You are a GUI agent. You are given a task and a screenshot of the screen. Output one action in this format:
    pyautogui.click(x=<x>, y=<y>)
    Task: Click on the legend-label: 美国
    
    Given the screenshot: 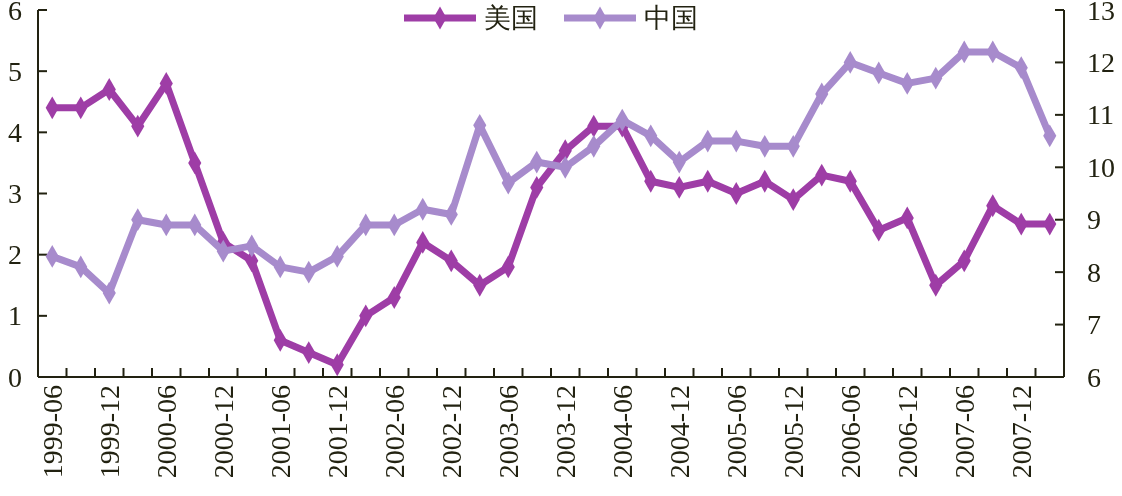 What is the action you would take?
    pyautogui.click(x=511, y=18)
    